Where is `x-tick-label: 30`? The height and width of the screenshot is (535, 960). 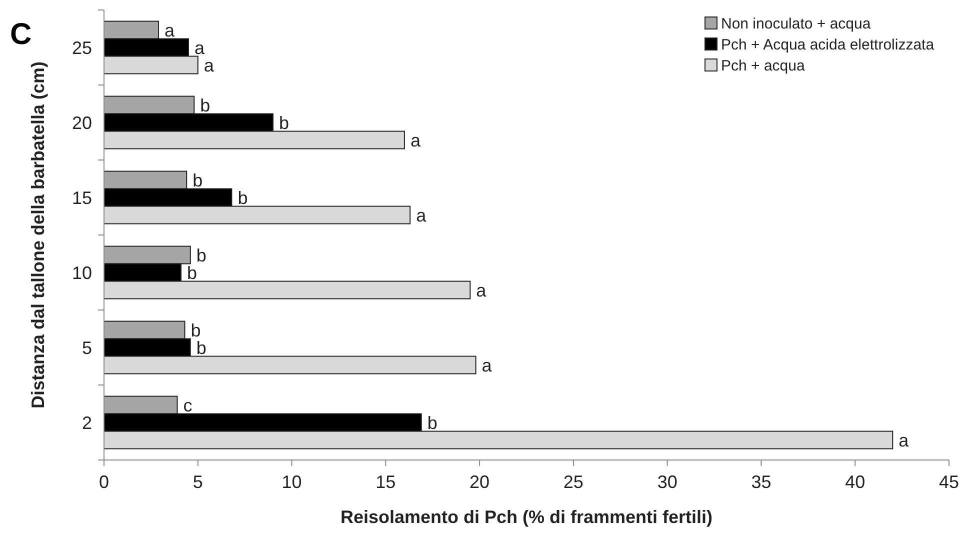
x-tick-label: 30 is located at coordinates (667, 482).